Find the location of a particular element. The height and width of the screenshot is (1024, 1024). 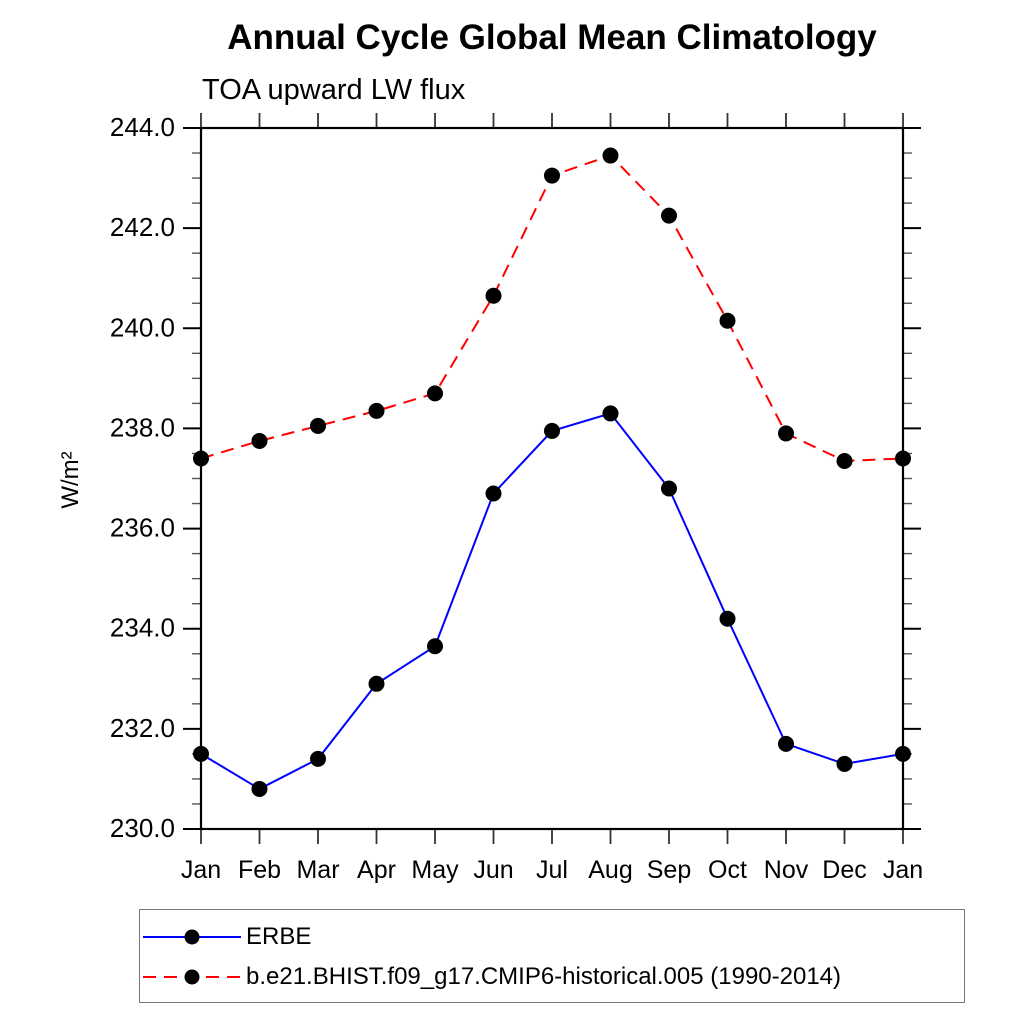

x-tick-label: Nov is located at coordinates (786, 870).